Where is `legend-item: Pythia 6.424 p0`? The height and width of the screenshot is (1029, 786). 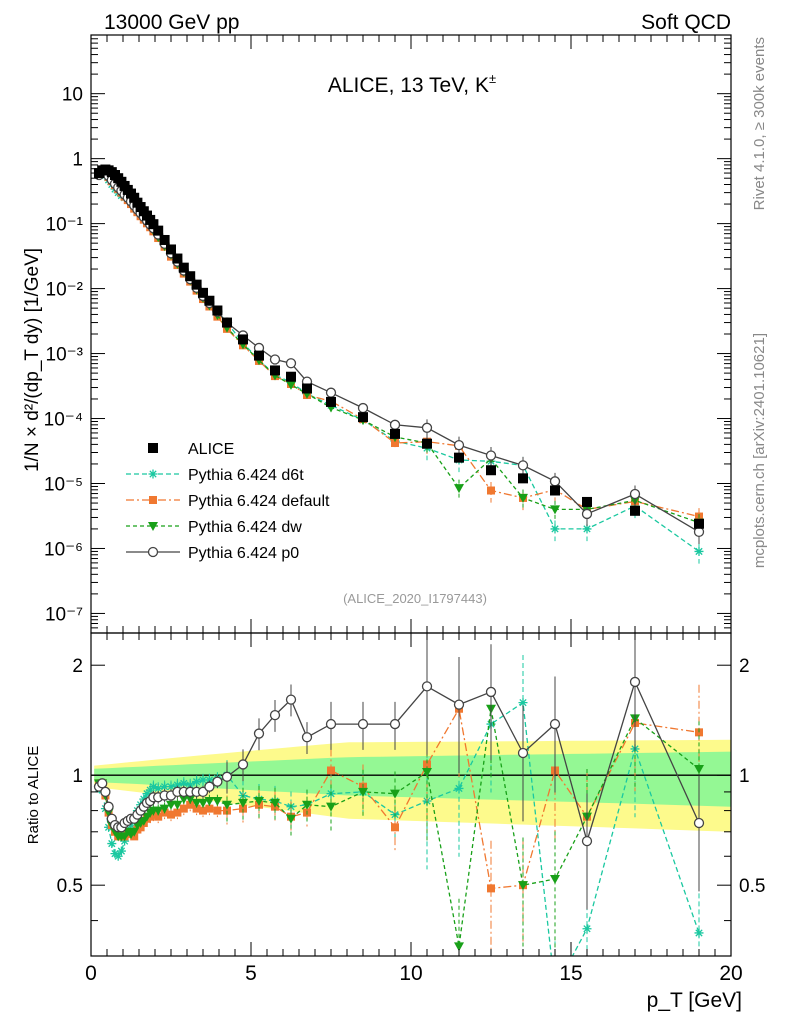 legend-item: Pythia 6.424 p0 is located at coordinates (212, 553).